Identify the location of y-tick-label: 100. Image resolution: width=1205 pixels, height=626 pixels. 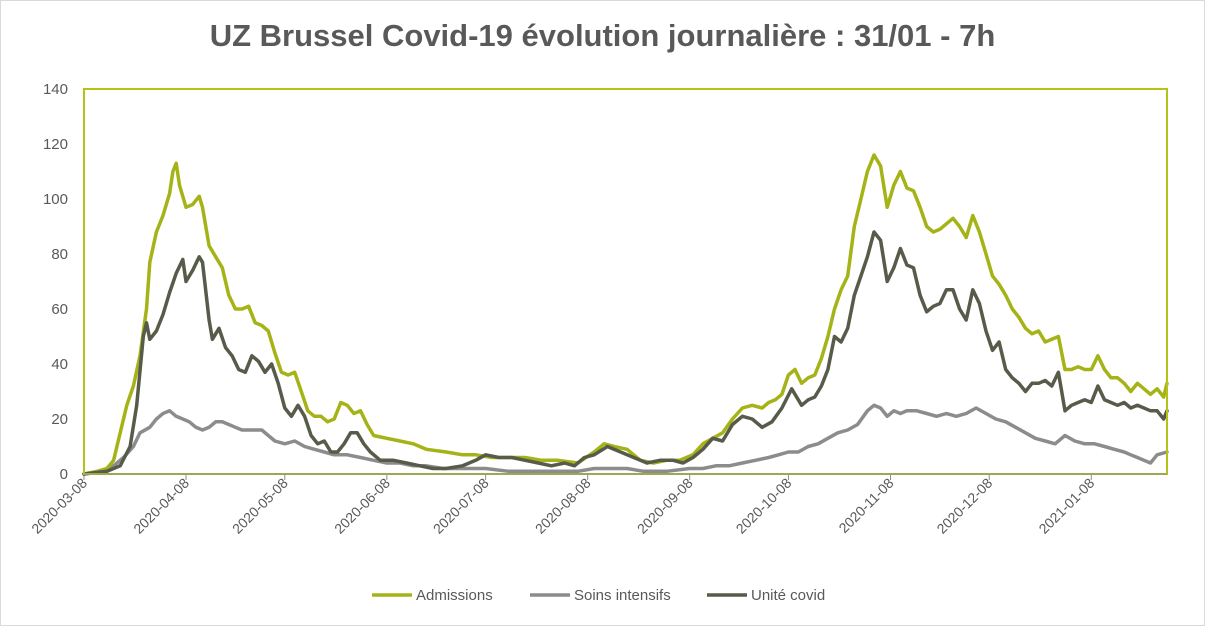
(55, 199).